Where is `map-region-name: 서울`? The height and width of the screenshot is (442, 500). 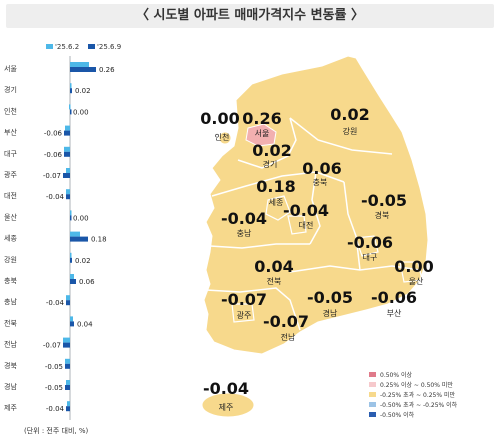 map-region-name: 서울 is located at coordinates (262, 133).